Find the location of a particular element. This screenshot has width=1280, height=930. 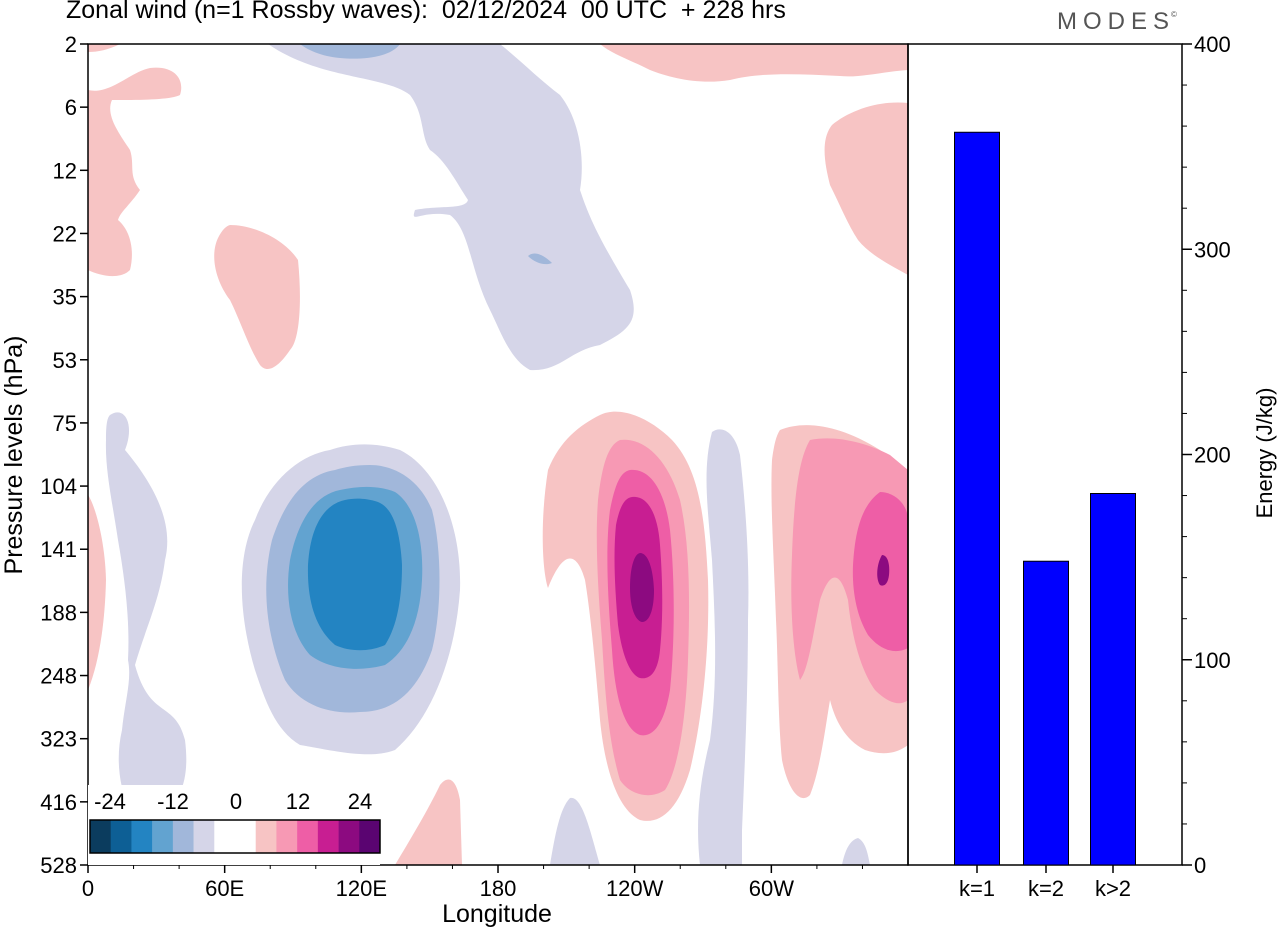

contour-neg8-top is located at coordinates (350, 51).